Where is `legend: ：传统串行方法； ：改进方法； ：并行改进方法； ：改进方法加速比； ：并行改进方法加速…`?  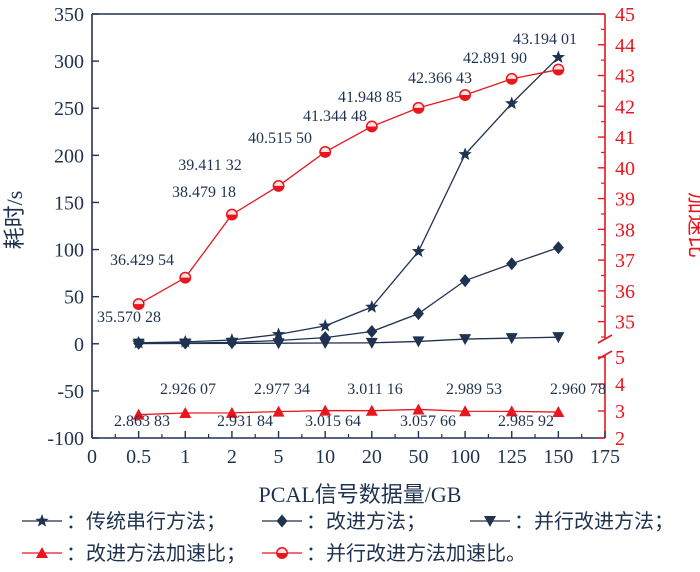
legend: ：传统串行方法； ：改进方法； ：并行改进方法； ：改进方法加速比； ：并行改进方法加速… is located at coordinates (348, 537).